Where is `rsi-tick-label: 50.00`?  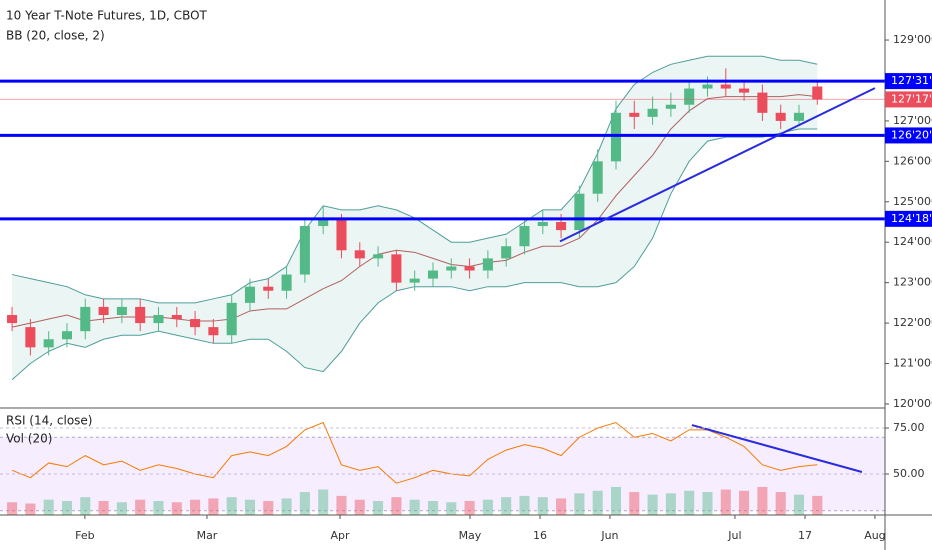 rsi-tick-label: 50.00 is located at coordinates (909, 473).